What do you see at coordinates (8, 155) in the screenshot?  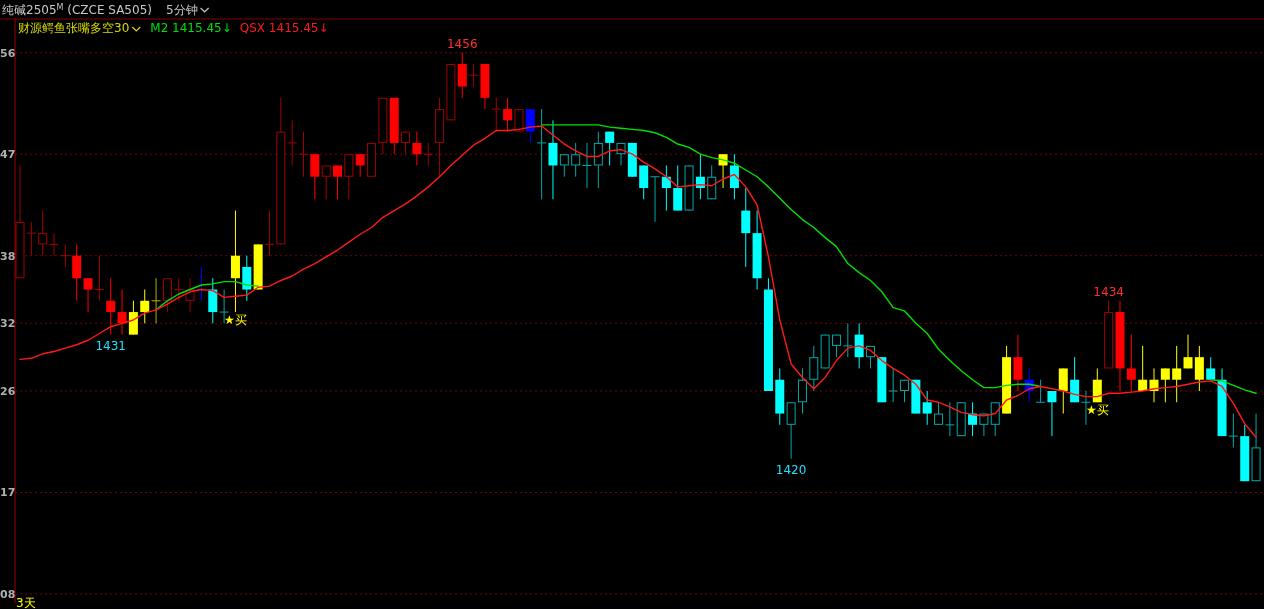 I see `y-tick-label: 47` at bounding box center [8, 155].